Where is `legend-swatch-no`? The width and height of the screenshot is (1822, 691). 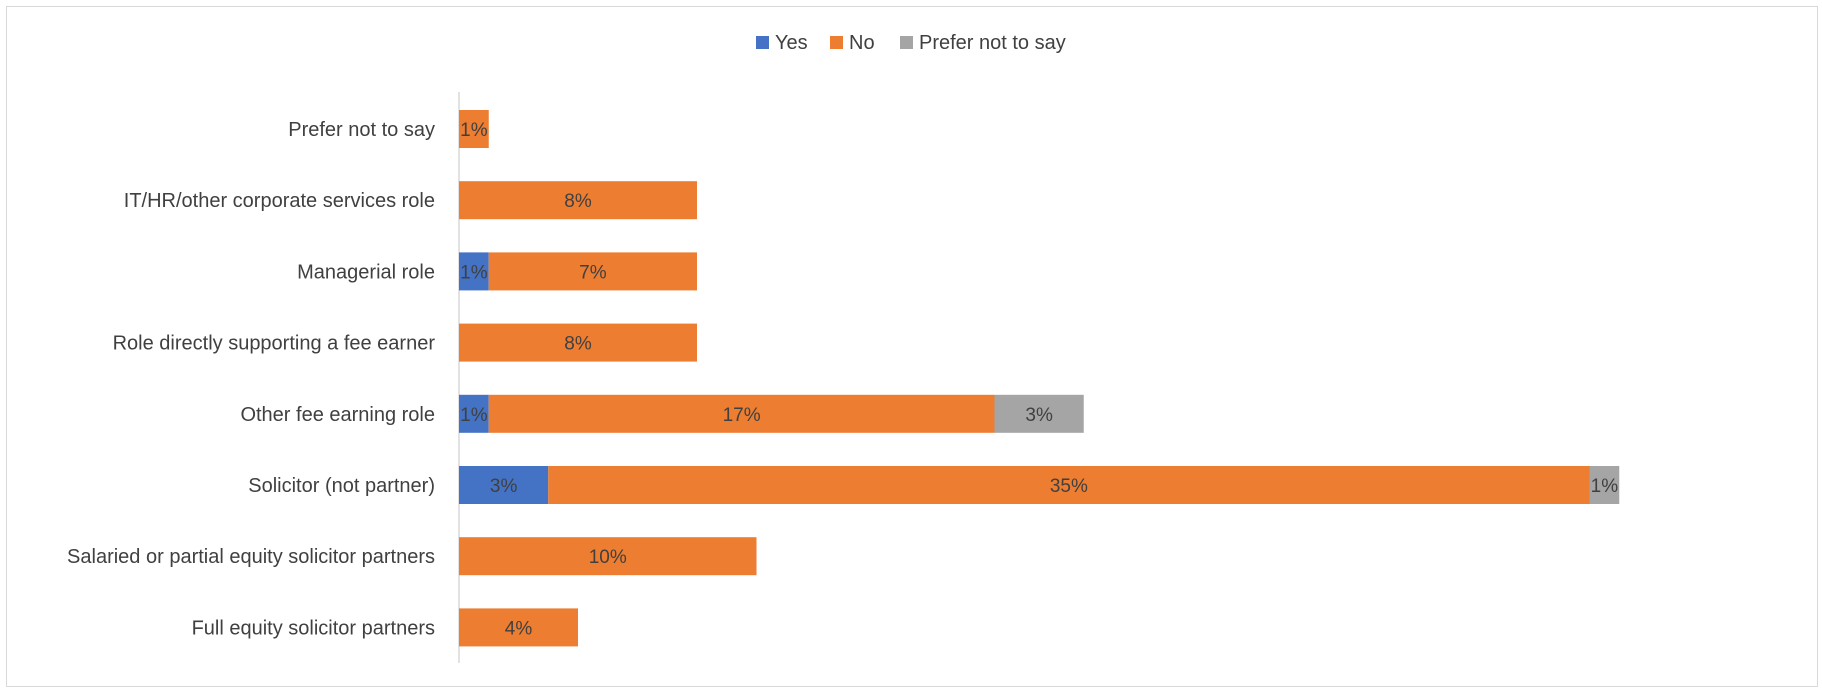
legend-swatch-no is located at coordinates (836, 42).